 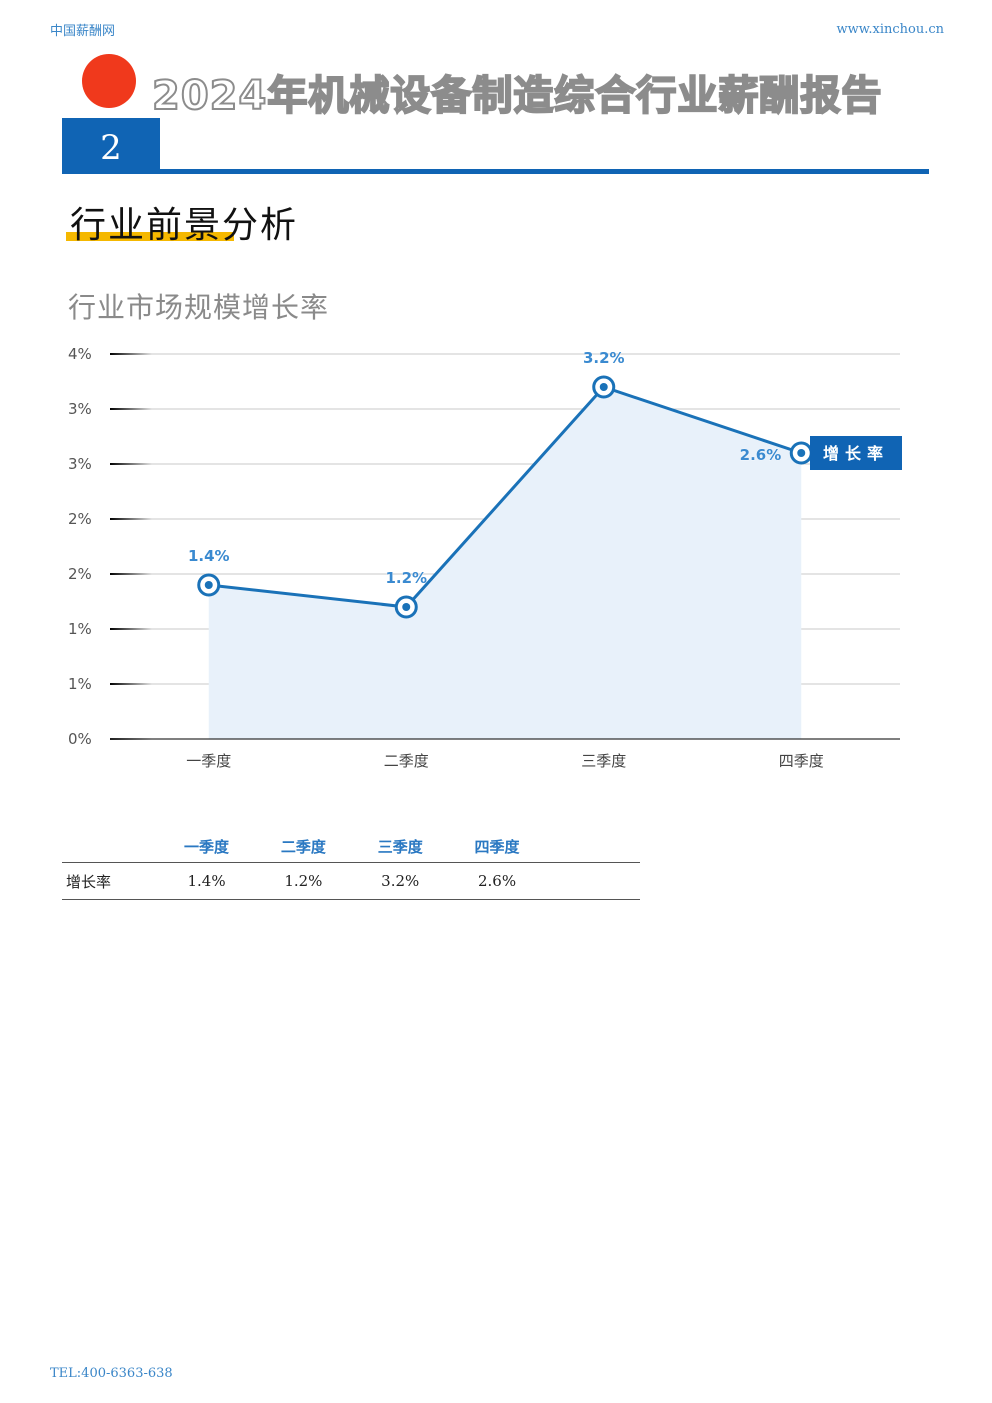 I want to click on x-tick-label: 二季度, so click(x=406, y=761).